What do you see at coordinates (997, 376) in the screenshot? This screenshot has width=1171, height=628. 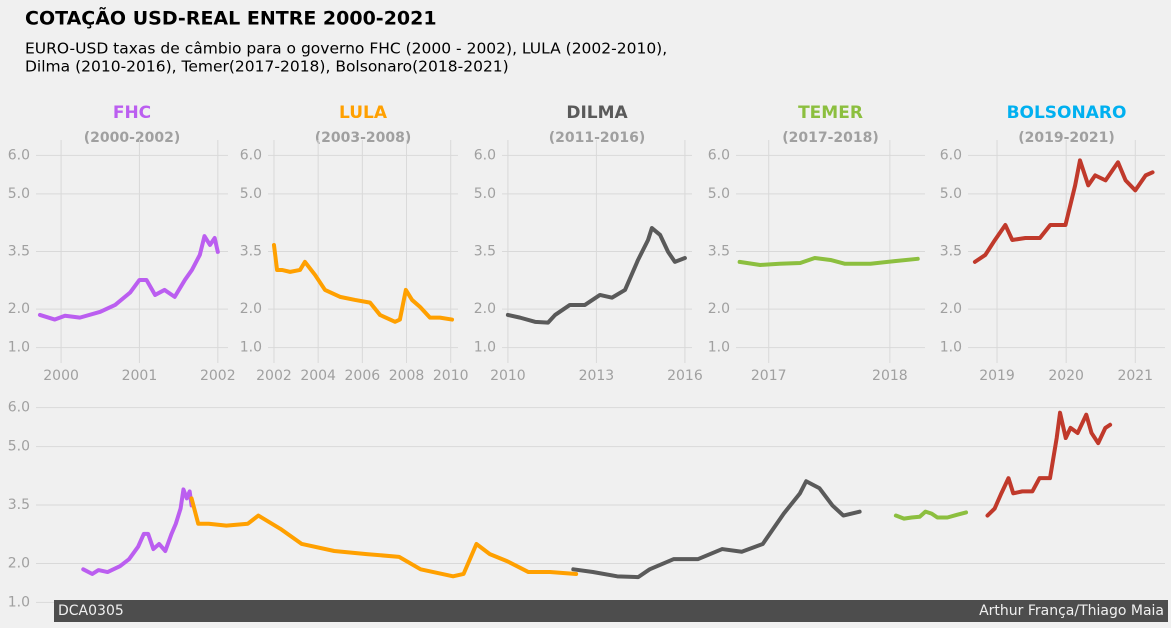 I see `x-tick-label: 2019` at bounding box center [997, 376].